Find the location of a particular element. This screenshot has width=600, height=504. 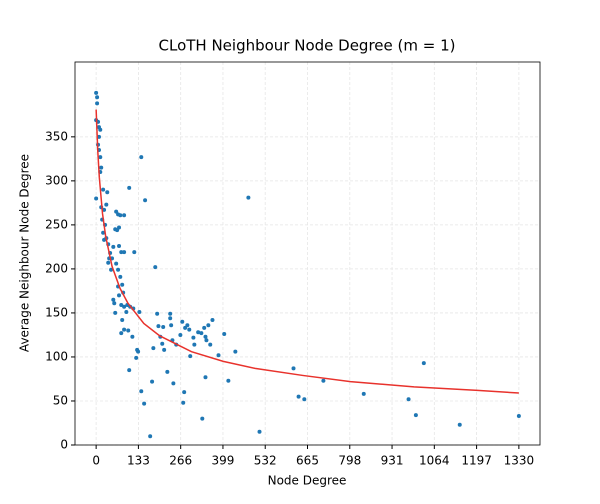

y-tick-label: 300 is located at coordinates (56, 180).